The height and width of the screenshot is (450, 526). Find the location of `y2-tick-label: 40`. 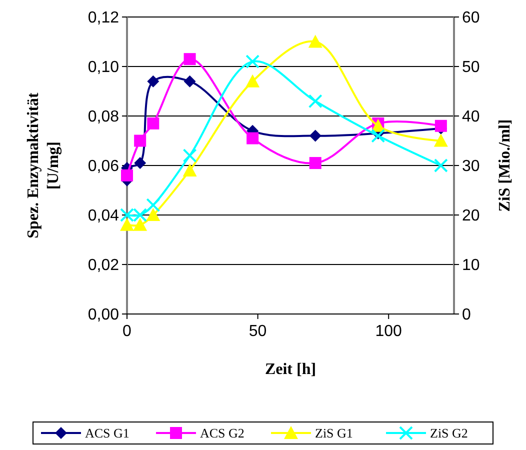

y2-tick-label: 40 is located at coordinates (471, 117).